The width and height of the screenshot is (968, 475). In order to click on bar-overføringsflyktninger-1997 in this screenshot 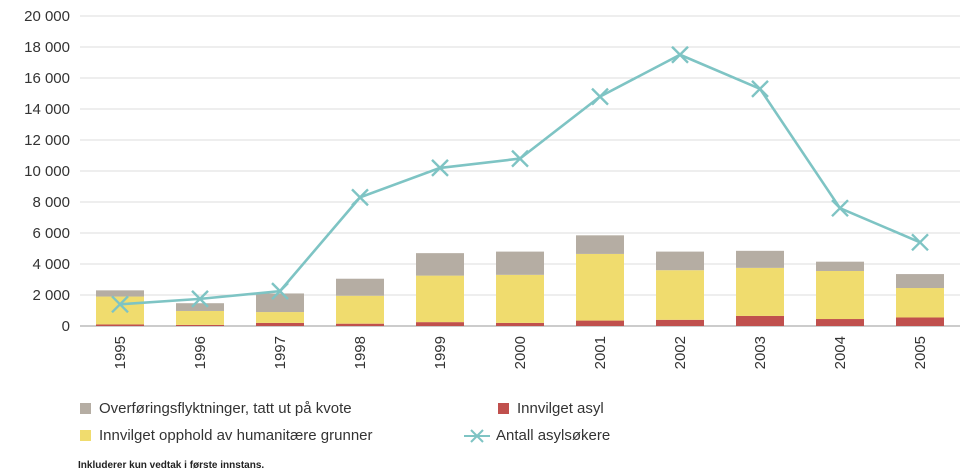, I will do `click(280, 303)`.